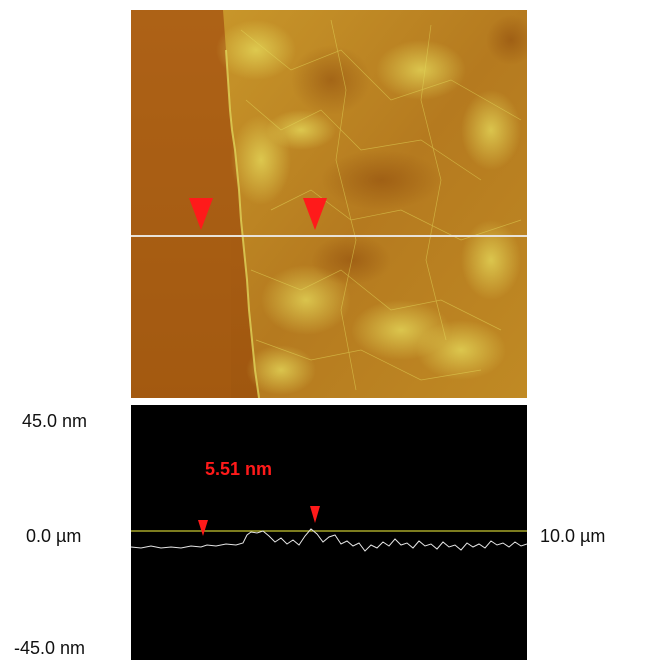  I want to click on step-height-label: 5.51 nm, so click(238, 469).